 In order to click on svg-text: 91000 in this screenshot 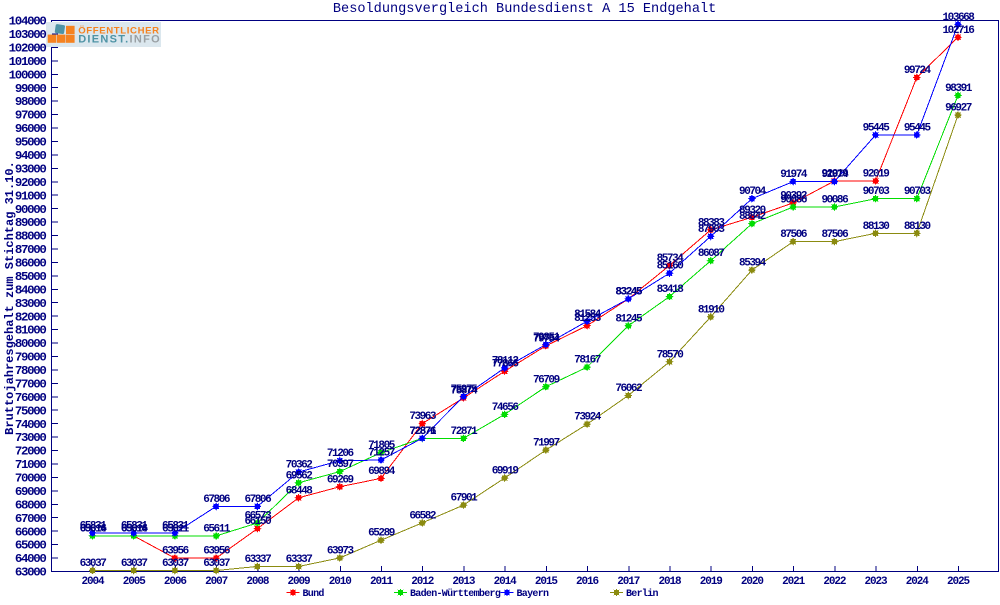, I will do `click(31, 196)`.